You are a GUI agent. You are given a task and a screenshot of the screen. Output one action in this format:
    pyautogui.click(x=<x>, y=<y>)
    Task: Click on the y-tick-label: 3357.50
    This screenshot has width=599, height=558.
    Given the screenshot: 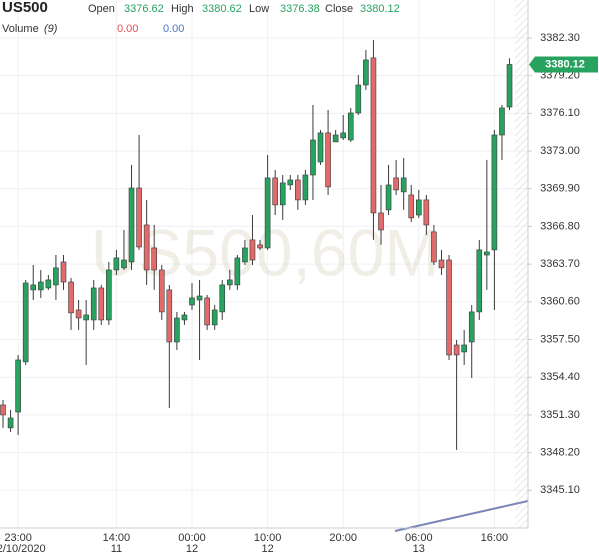 What is the action you would take?
    pyautogui.click(x=560, y=339)
    